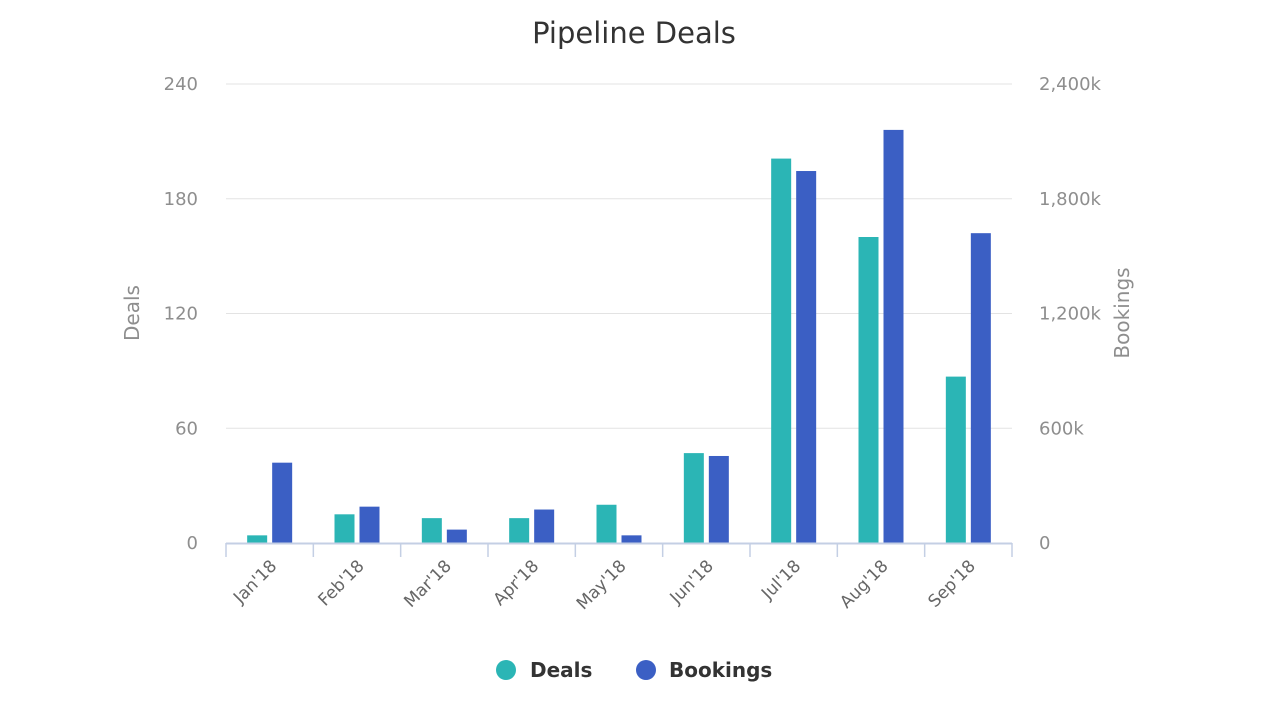  I want to click on legend-bookings-label: Bookings, so click(720, 670).